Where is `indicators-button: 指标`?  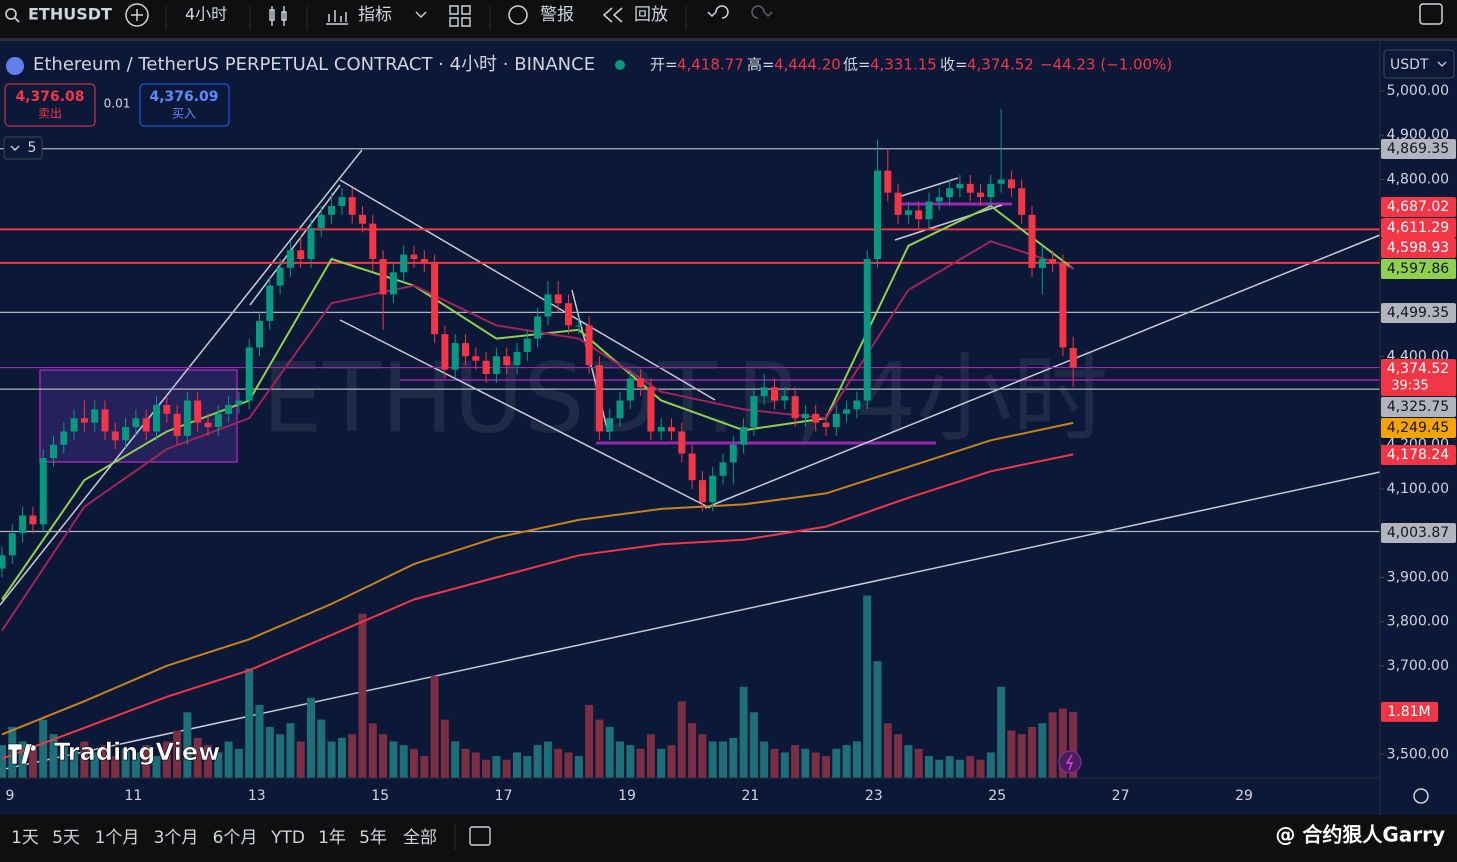 indicators-button: 指标 is located at coordinates (375, 15).